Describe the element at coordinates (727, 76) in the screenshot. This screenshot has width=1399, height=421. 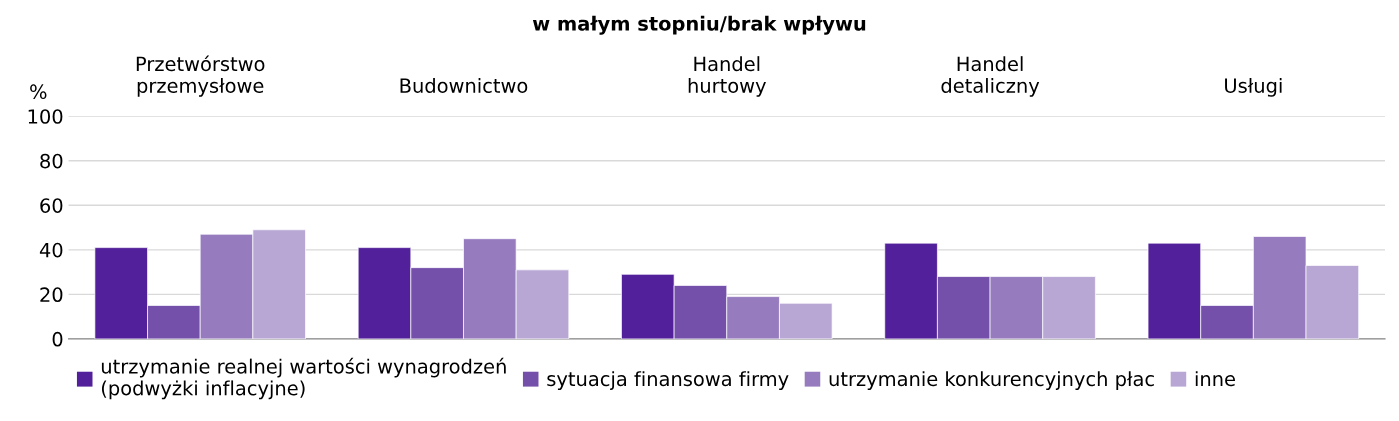
I see `x-tick-label: Handel hurtowy` at that location.